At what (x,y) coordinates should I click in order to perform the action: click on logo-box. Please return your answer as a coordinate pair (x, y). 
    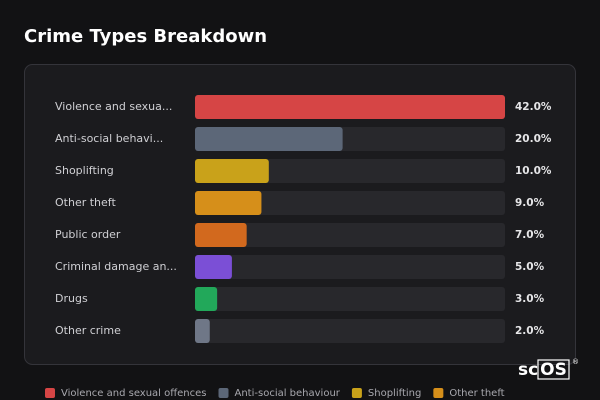
    Looking at the image, I should click on (553, 369).